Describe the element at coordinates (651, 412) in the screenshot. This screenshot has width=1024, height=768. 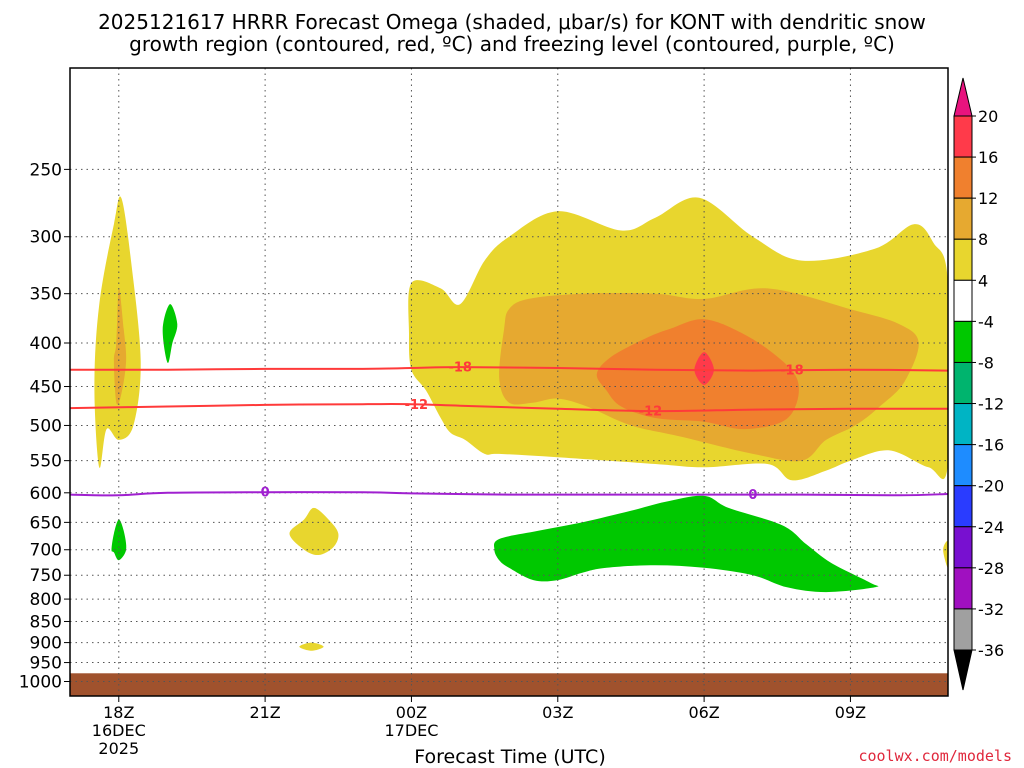
I see `contour-label--12-1: -12` at that location.